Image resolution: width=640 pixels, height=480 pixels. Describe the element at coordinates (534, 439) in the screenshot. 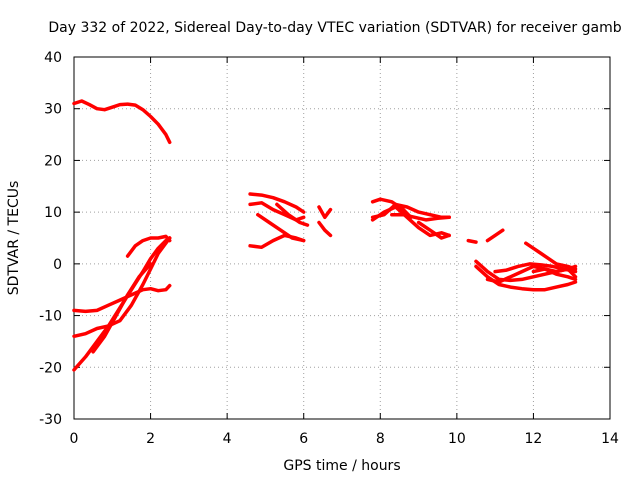

I see `x-tick-label: 12` at that location.